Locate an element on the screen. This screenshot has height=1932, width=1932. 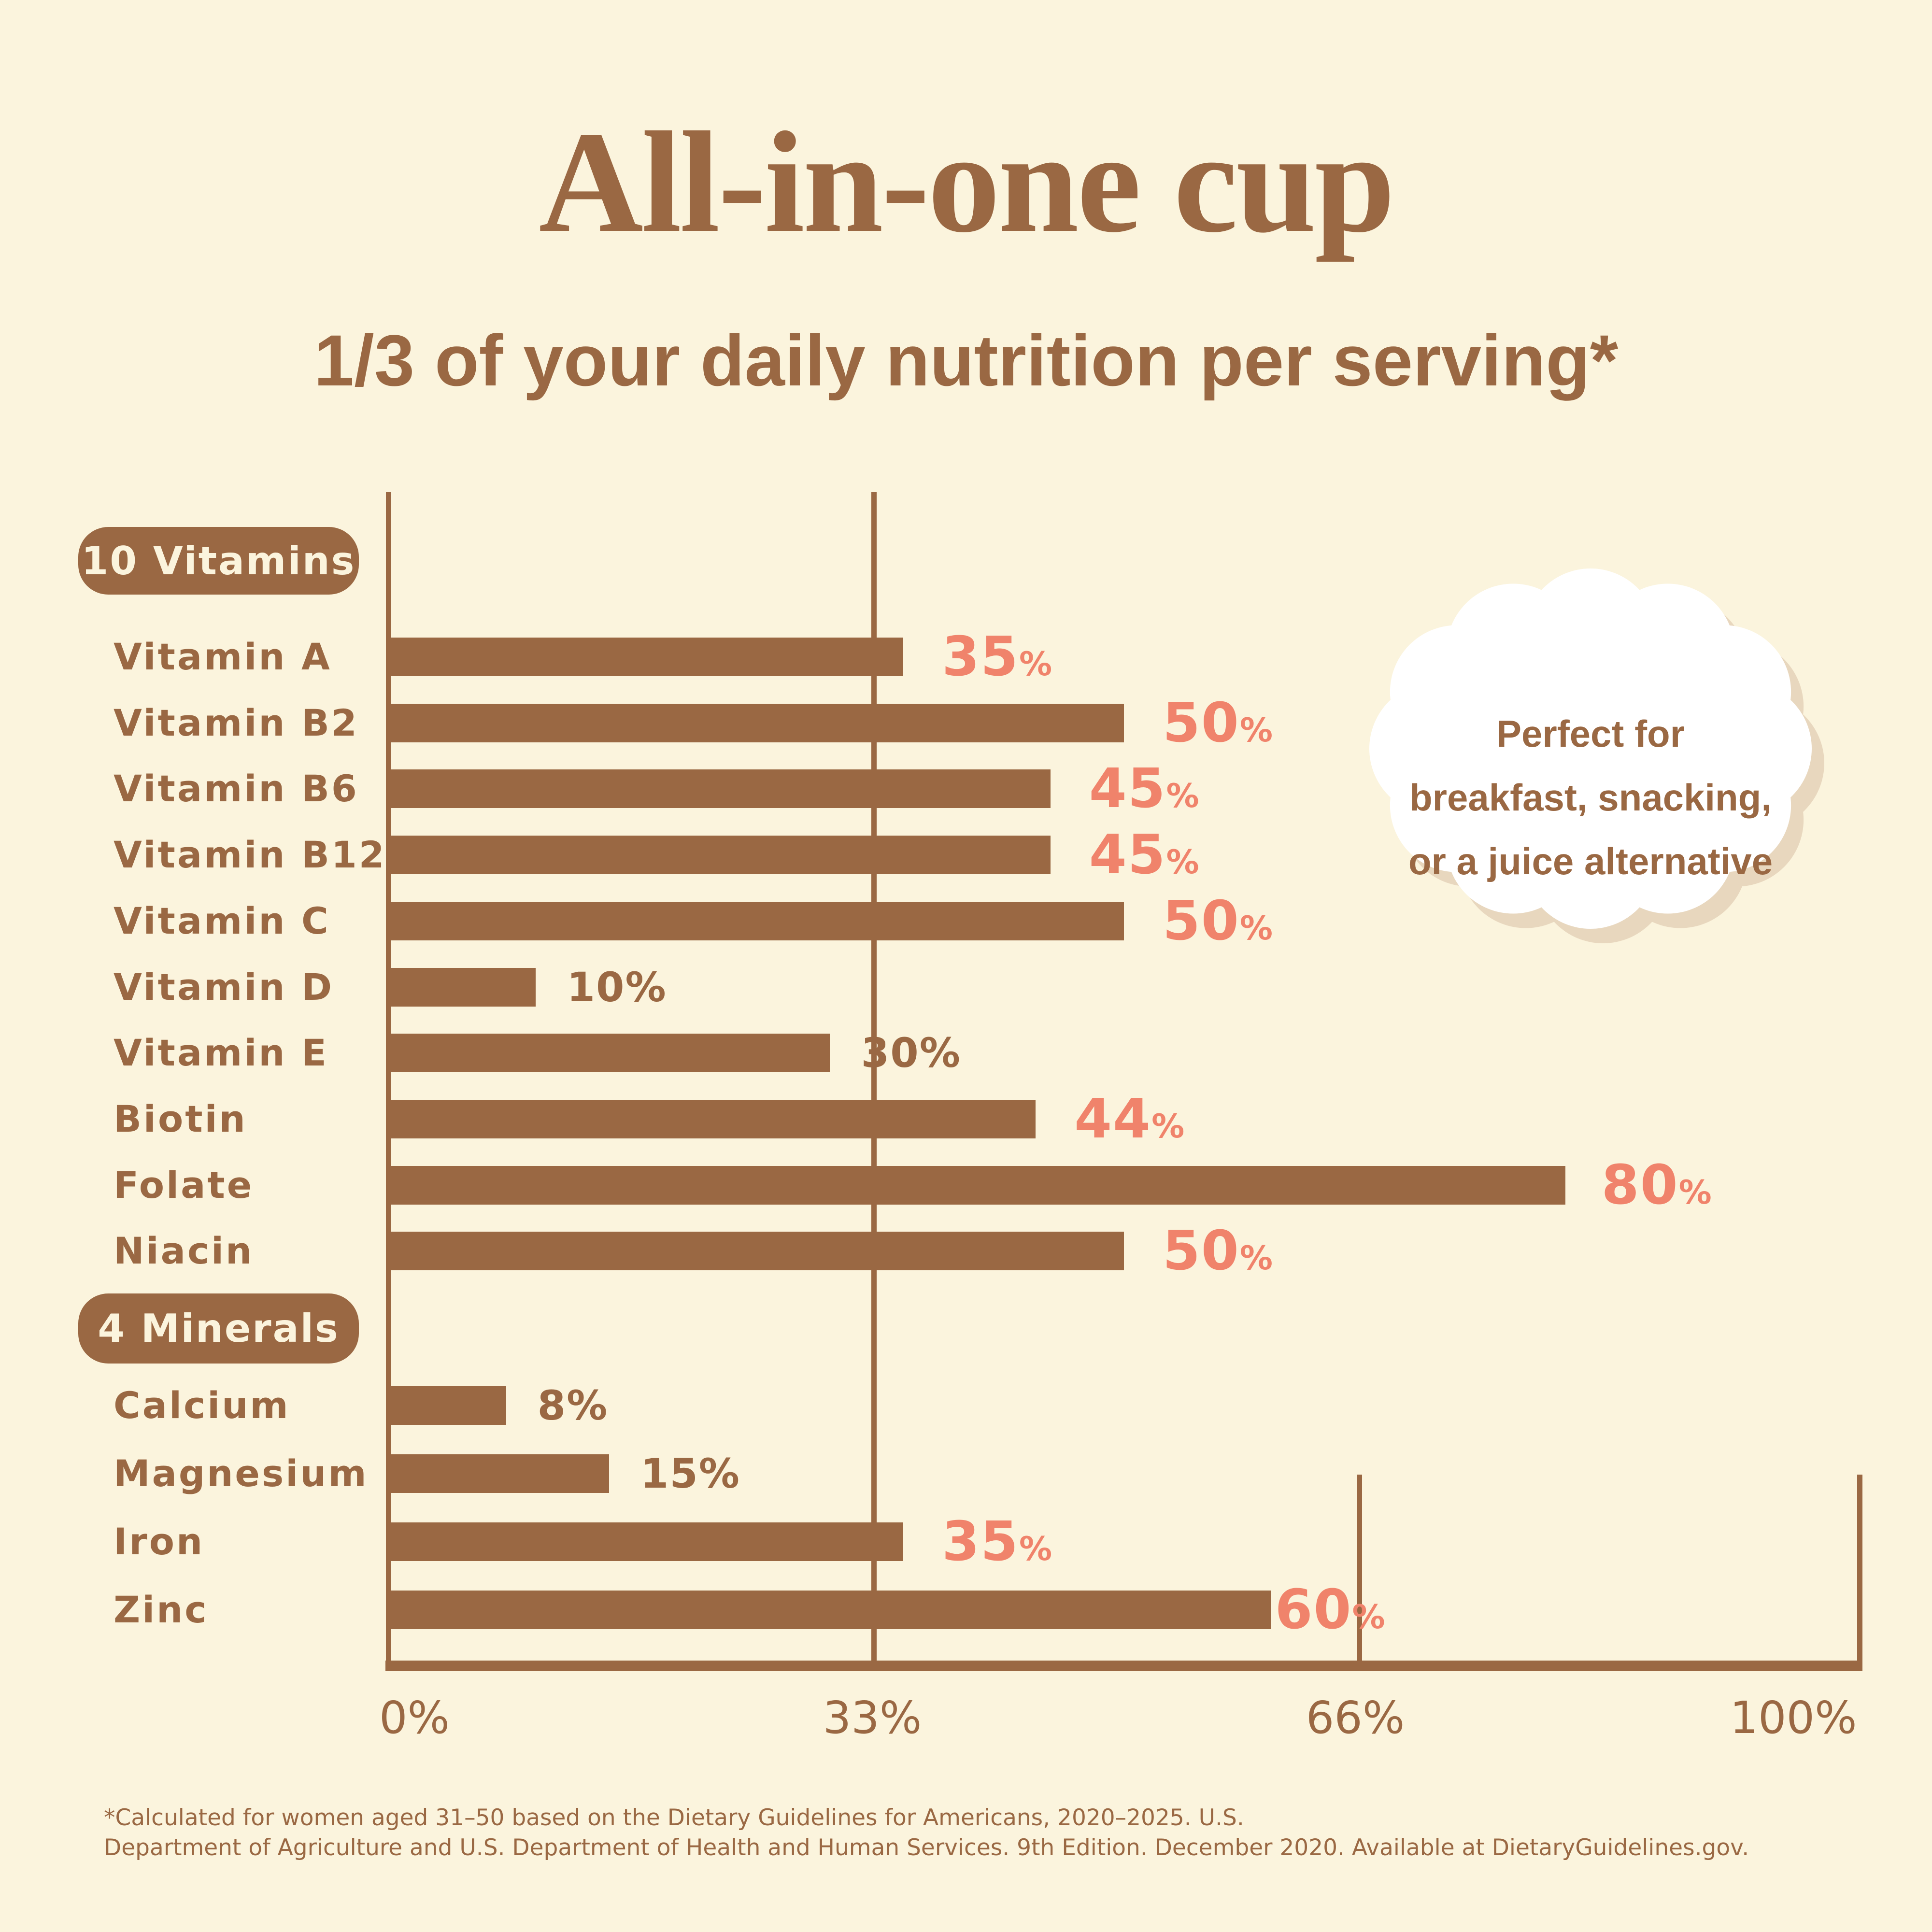
row-label-zinc: Zinc is located at coordinates (161, 1609).